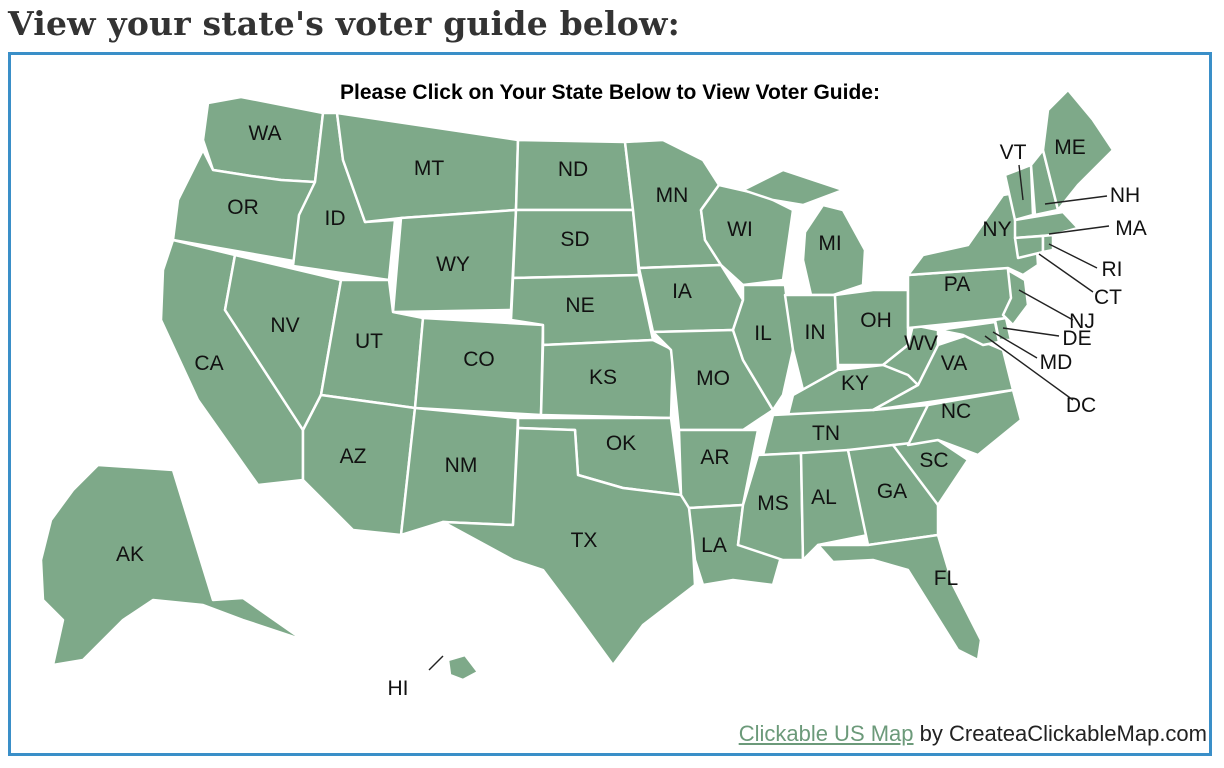 The image size is (1224, 768). I want to click on clickable-us-map-link: Clickable US Map, so click(826, 733).